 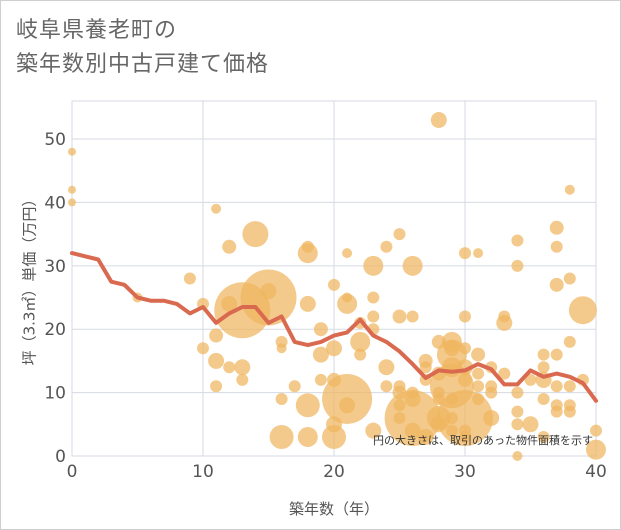 What do you see at coordinates (596, 472) in the screenshot?
I see `x-tick-label: 40` at bounding box center [596, 472].